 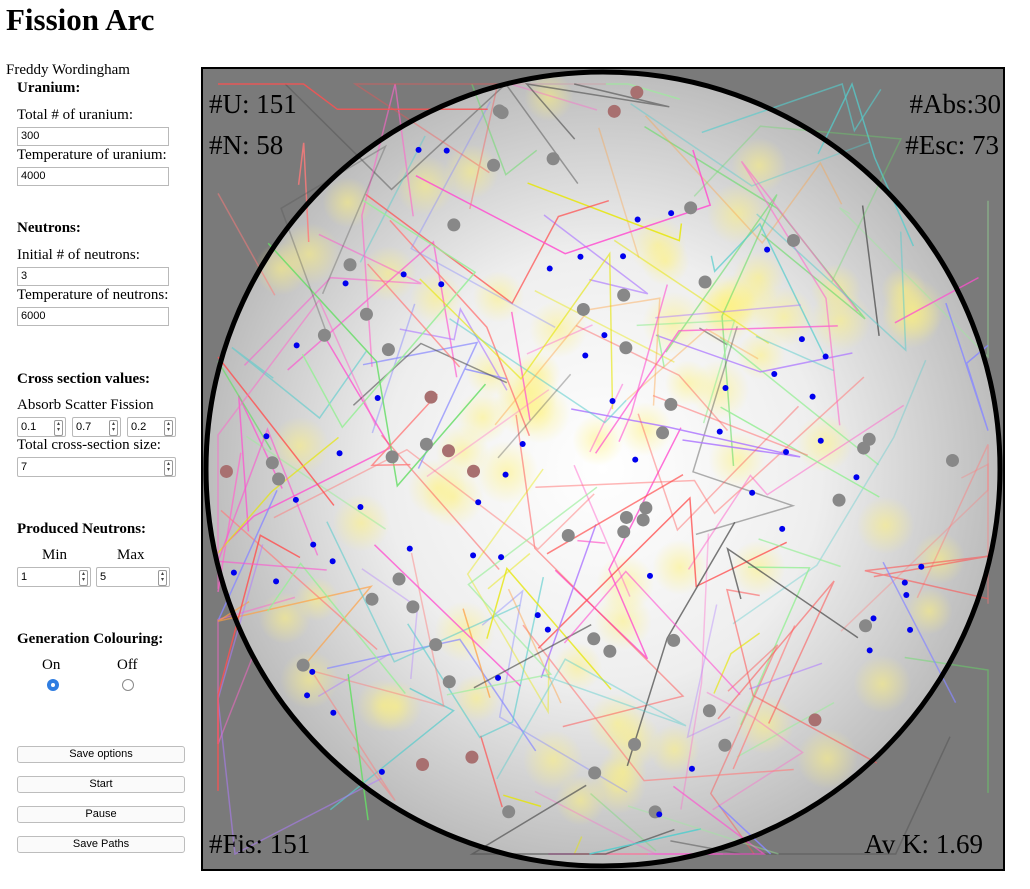 What do you see at coordinates (49, 88) in the screenshot?
I see `uranium-heading: Uranium:` at bounding box center [49, 88].